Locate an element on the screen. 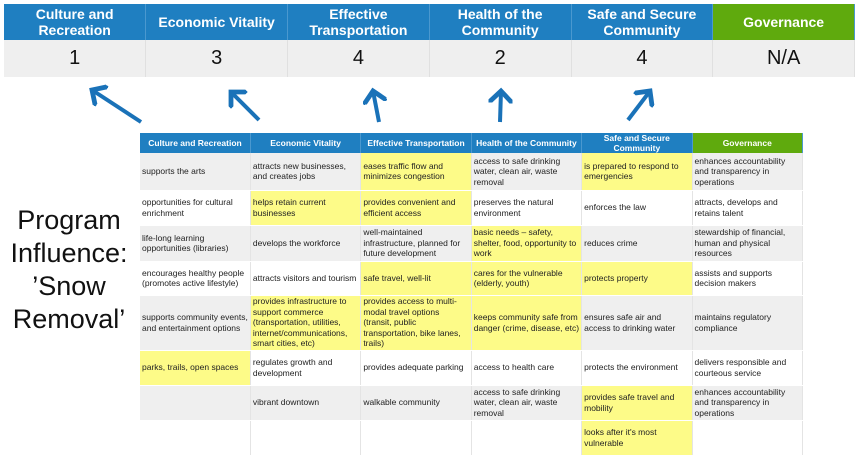 The height and width of the screenshot is (465, 859). grid-cell: access to health care is located at coordinates (527, 368).